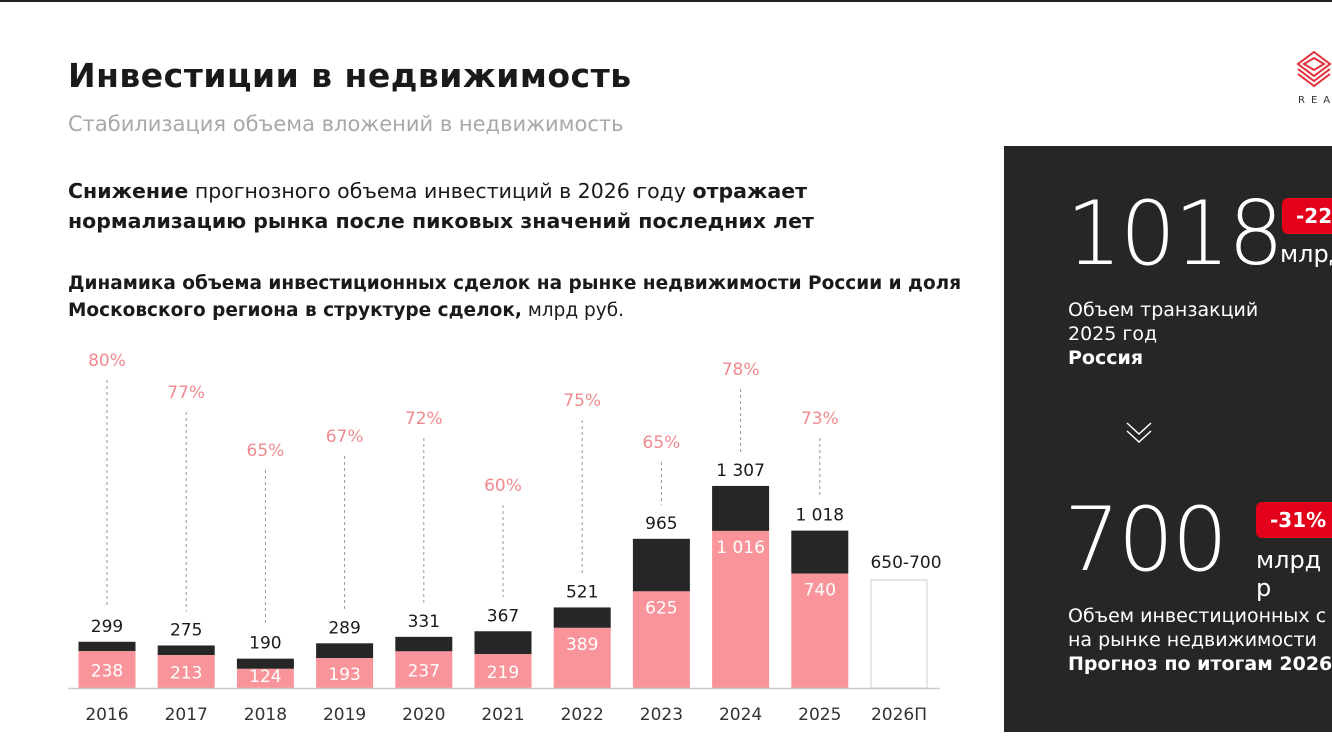  I want to click on share-label: 72%, so click(424, 419).